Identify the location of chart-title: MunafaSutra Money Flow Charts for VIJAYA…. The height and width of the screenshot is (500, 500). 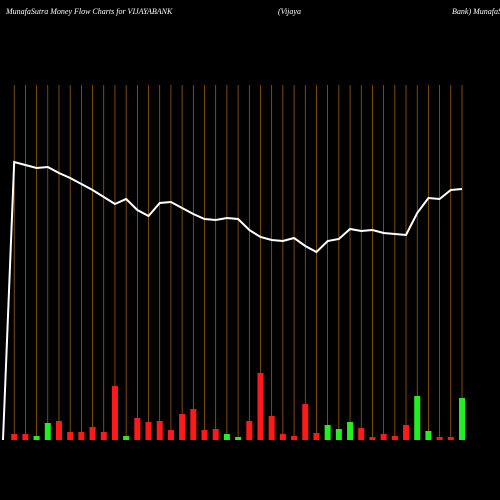
(89, 11).